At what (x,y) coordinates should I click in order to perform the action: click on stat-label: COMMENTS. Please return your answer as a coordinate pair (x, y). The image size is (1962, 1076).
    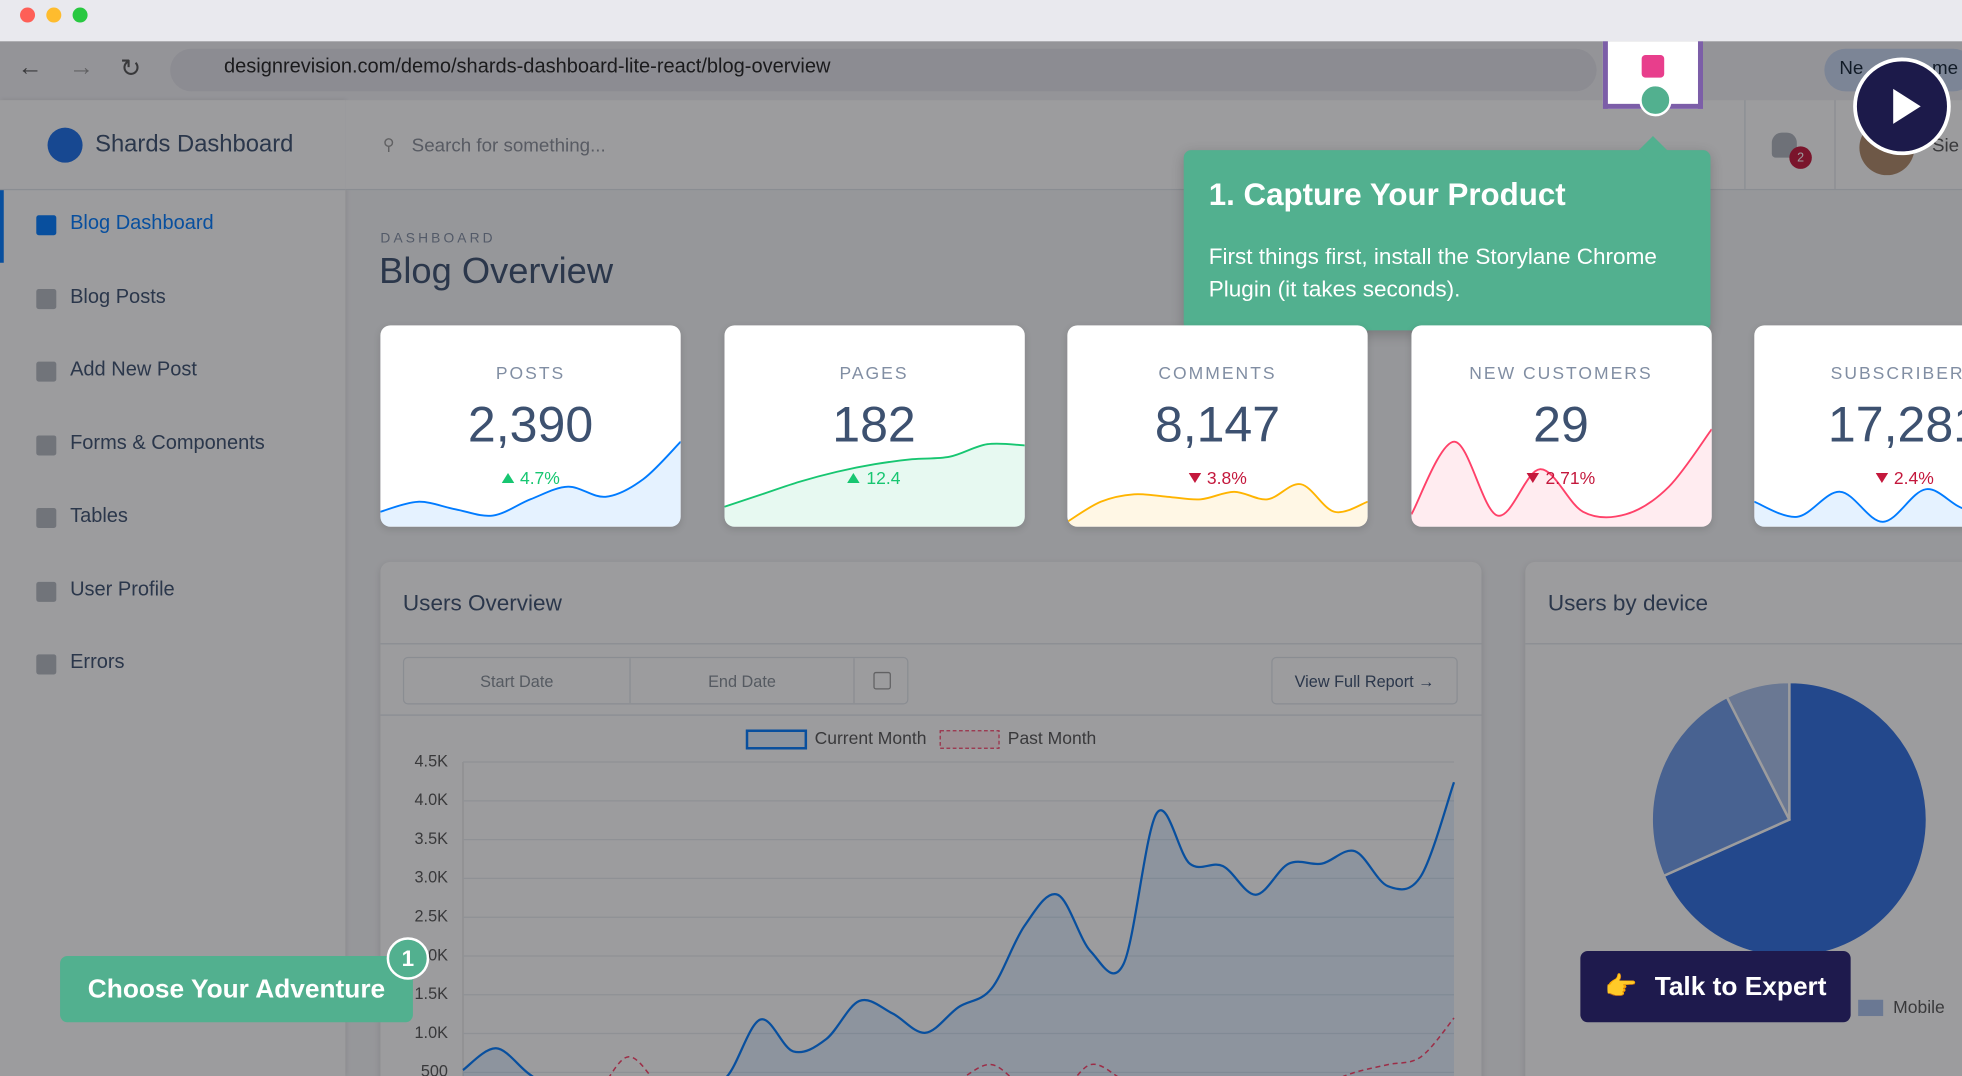
    Looking at the image, I should click on (1217, 372).